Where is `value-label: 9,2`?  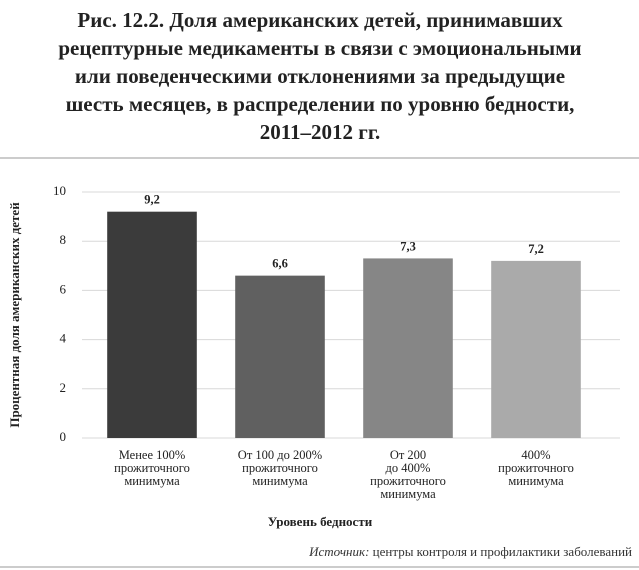
value-label: 9,2 is located at coordinates (152, 200).